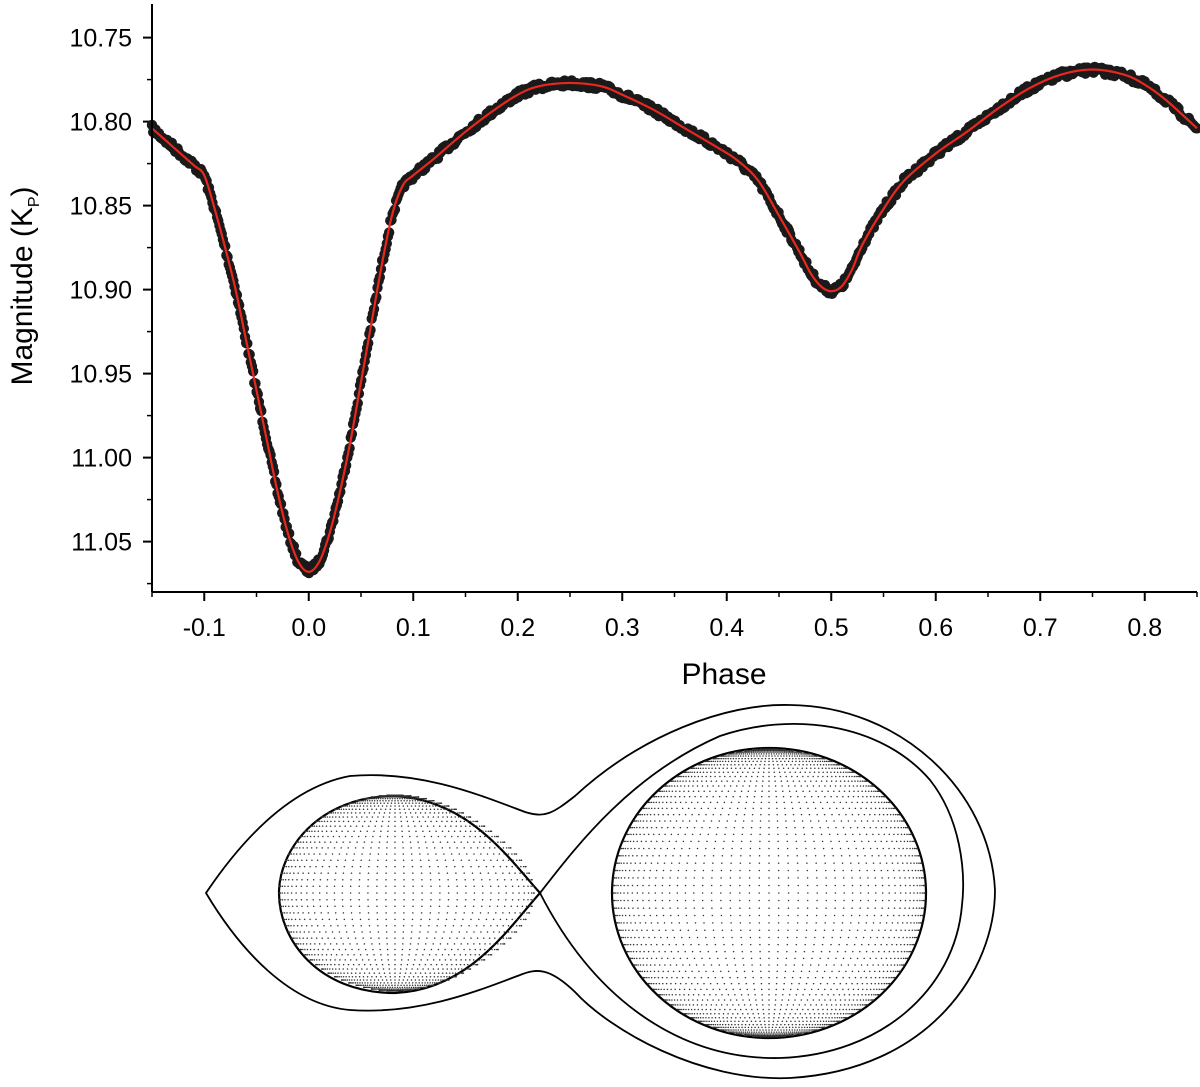  What do you see at coordinates (308, 628) in the screenshot?
I see `x-tick-label: 0.0` at bounding box center [308, 628].